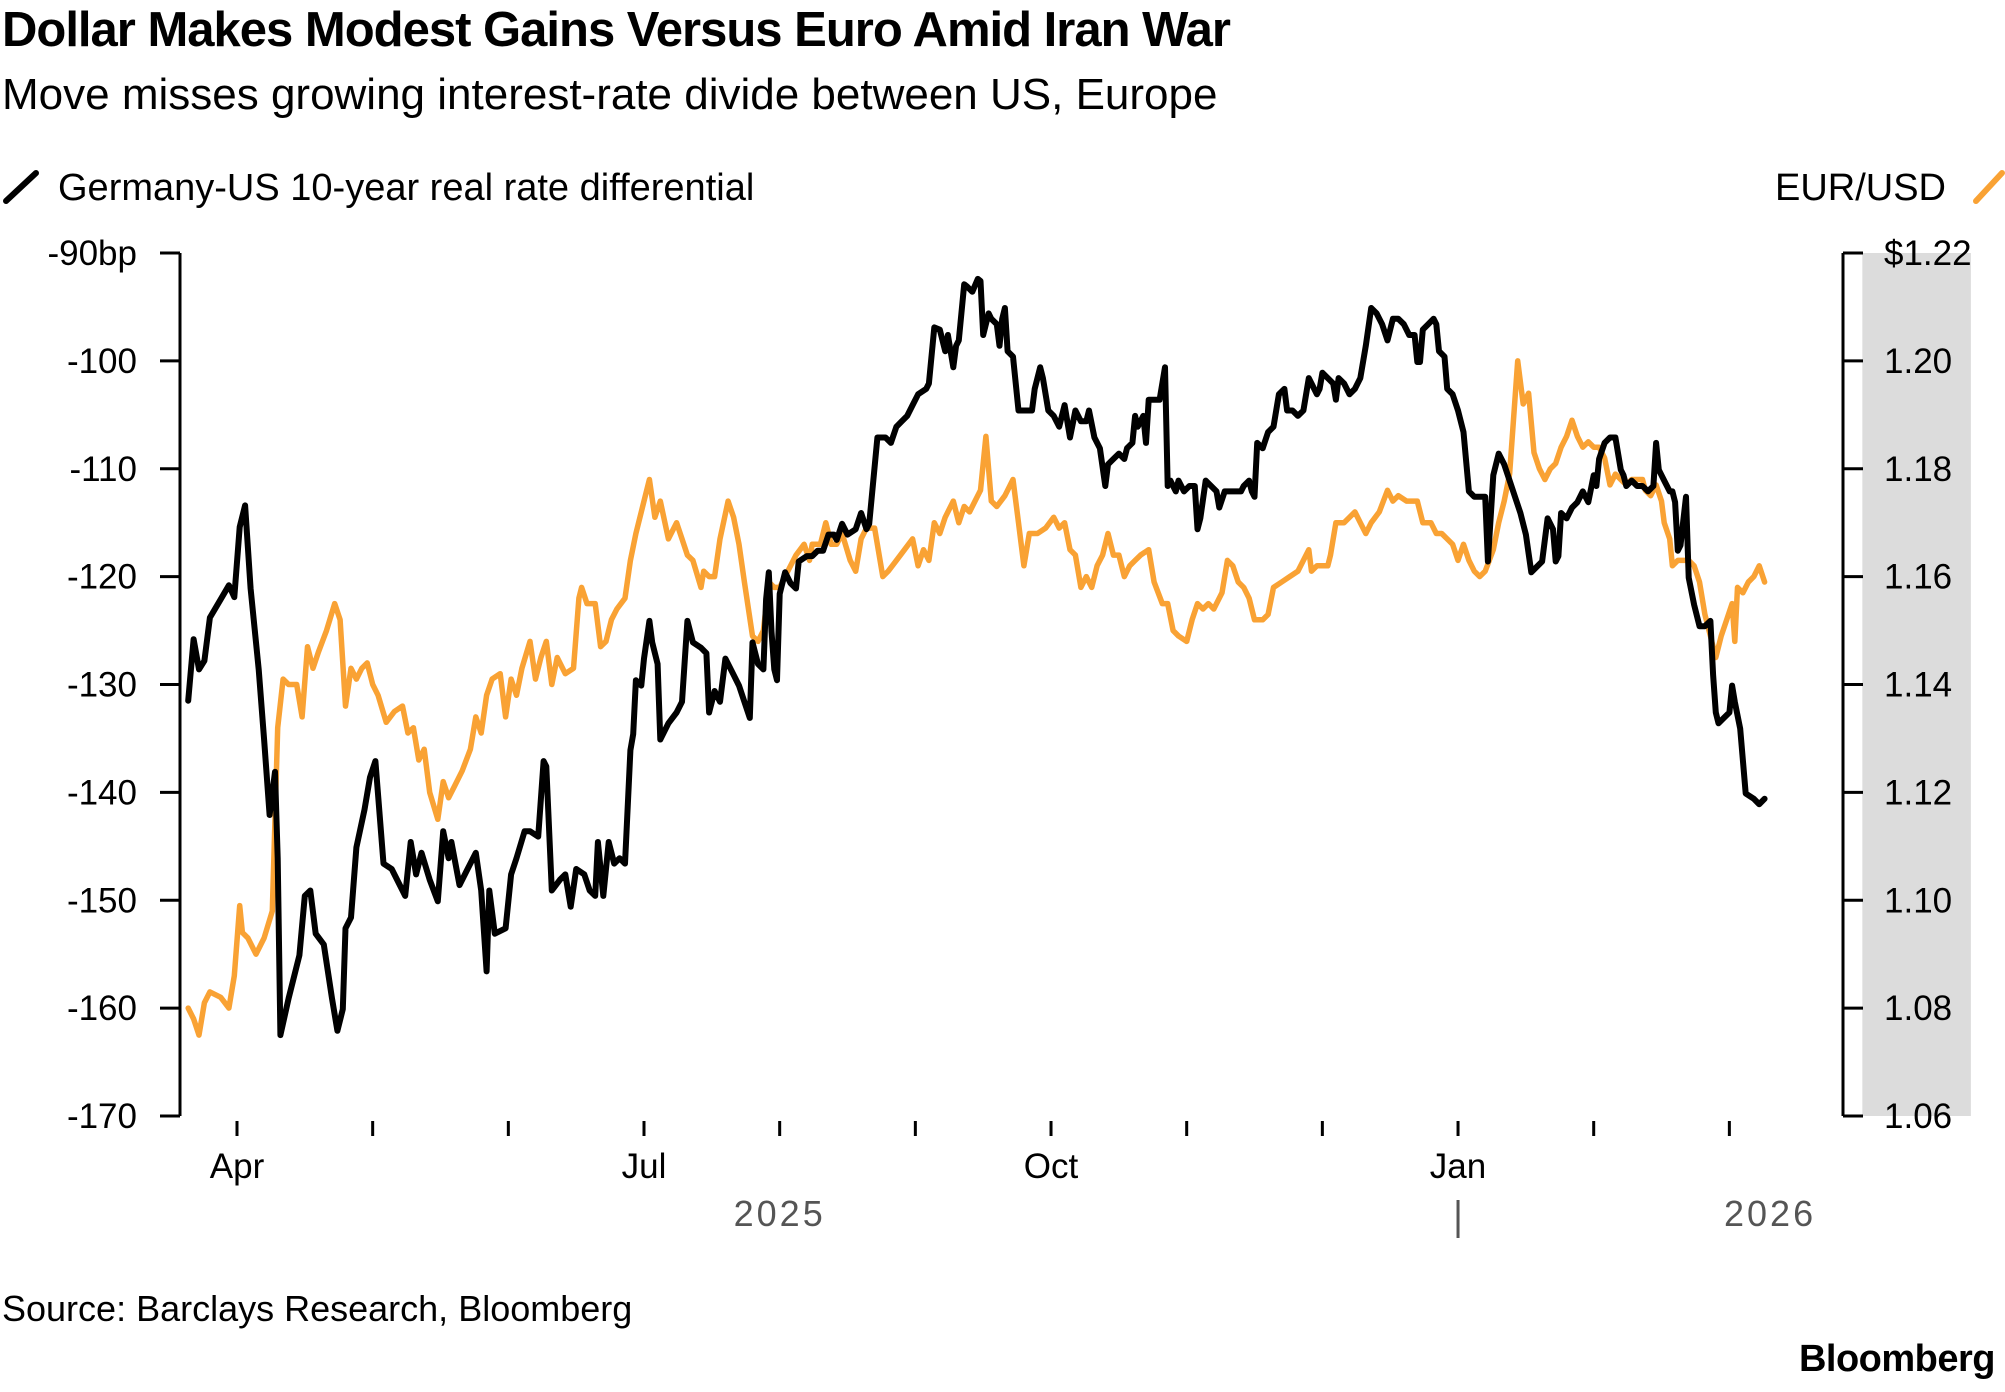 This screenshot has width=2005, height=1392. Describe the element at coordinates (1897, 1359) in the screenshot. I see `bloomberg-logo: Bloomberg` at that location.